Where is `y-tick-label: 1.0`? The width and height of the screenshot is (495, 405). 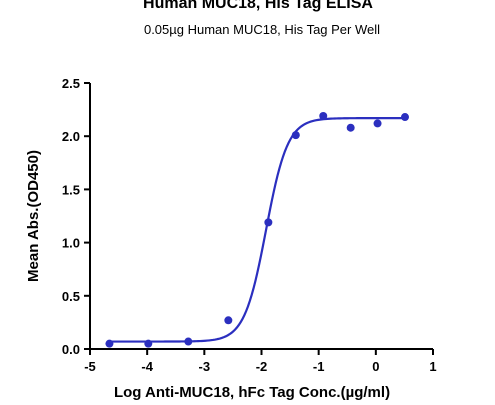
y-tick-label: 1.0 is located at coordinates (71, 243).